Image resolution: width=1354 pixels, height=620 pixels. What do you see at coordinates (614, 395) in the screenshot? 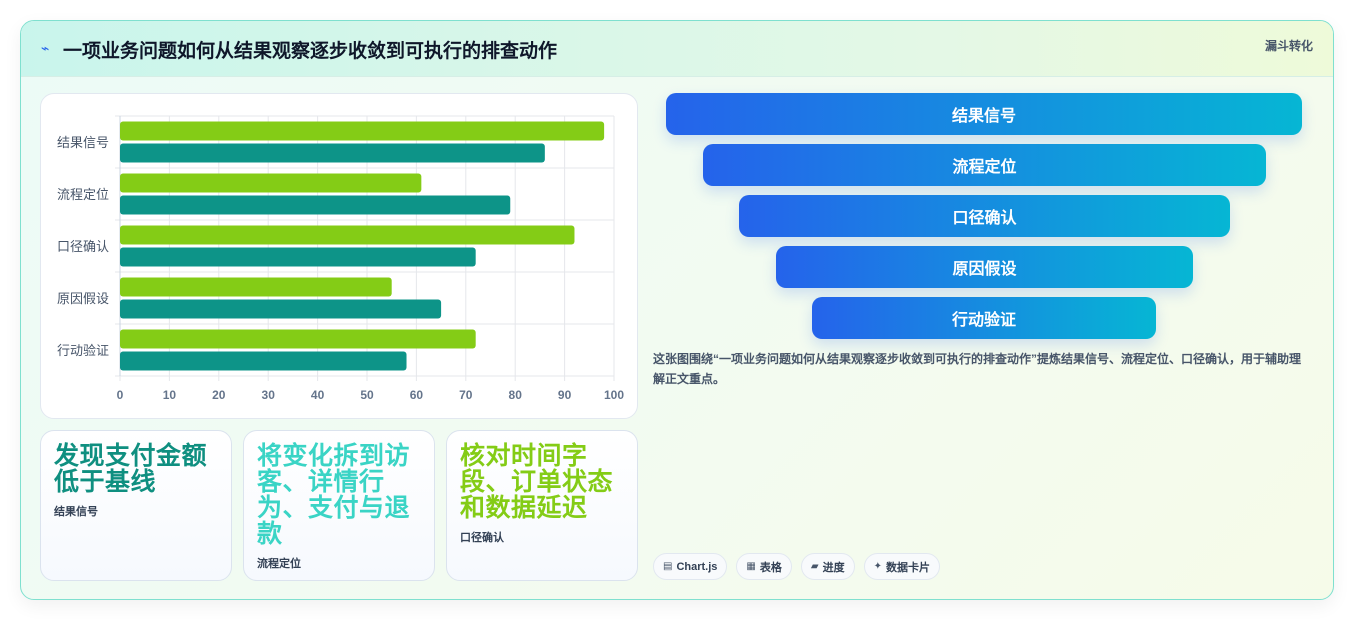
I see `x-tick-label: 100` at bounding box center [614, 395].